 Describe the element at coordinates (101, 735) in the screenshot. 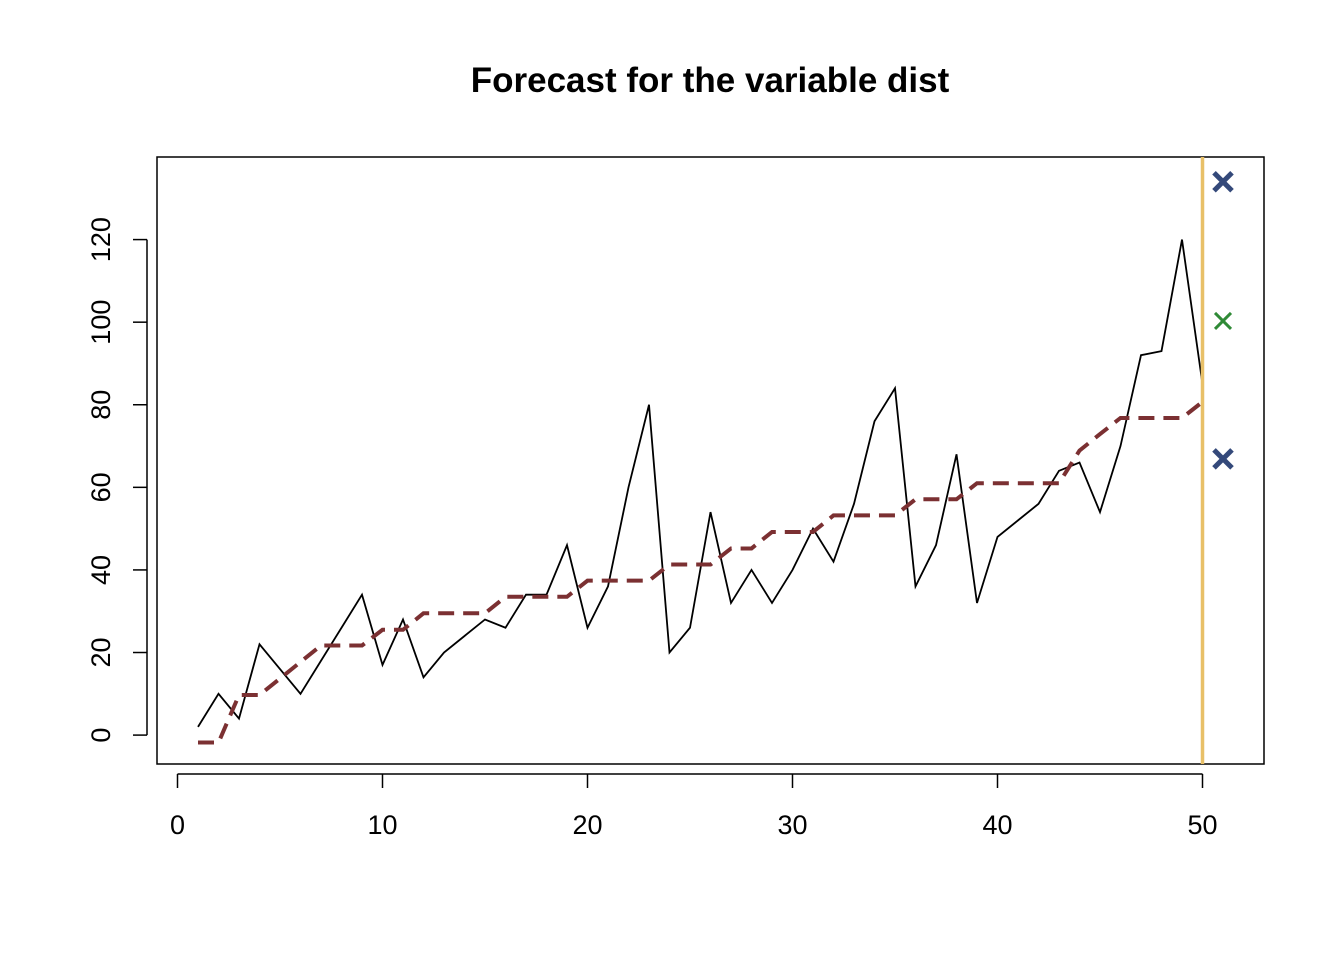

I see `y-tick-label: 0` at that location.